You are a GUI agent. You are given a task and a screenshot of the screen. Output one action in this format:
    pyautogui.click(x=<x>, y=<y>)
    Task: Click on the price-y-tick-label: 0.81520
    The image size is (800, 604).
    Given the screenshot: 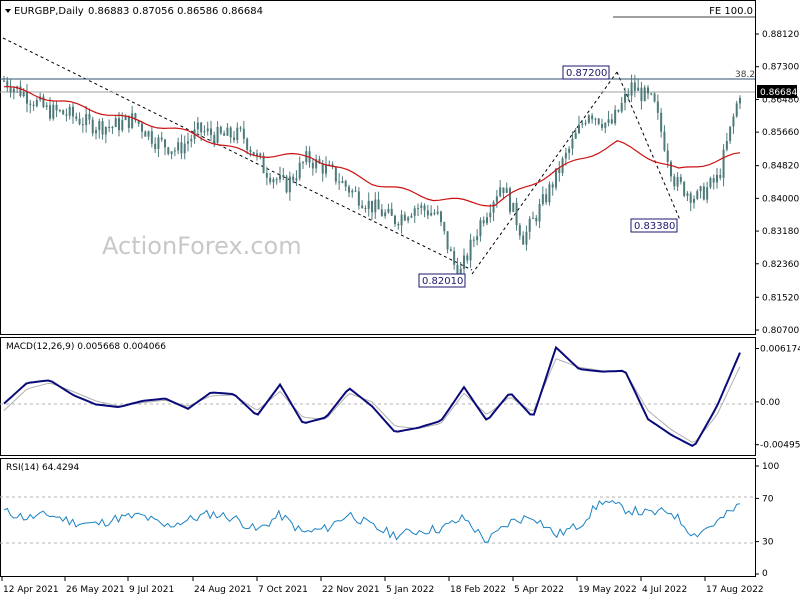 What is the action you would take?
    pyautogui.click(x=780, y=298)
    